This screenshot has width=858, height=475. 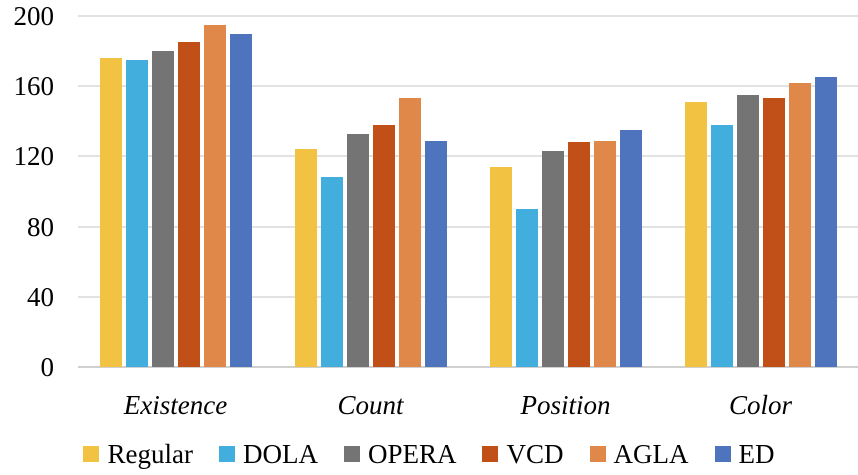 I want to click on legend-item-ed: ED, so click(x=744, y=454).